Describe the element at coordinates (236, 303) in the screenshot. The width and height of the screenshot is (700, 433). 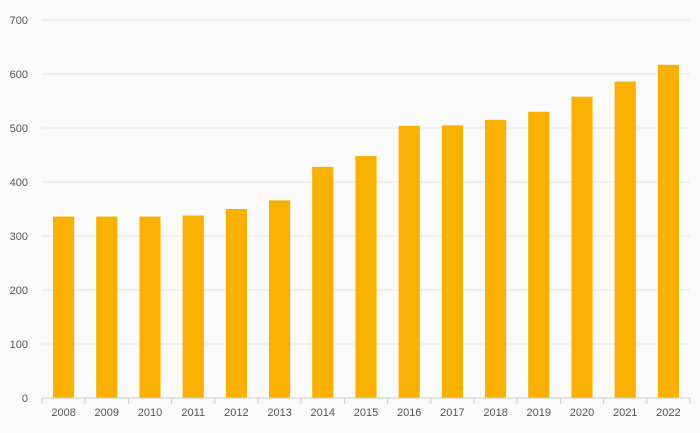
I see `bar-2012` at that location.